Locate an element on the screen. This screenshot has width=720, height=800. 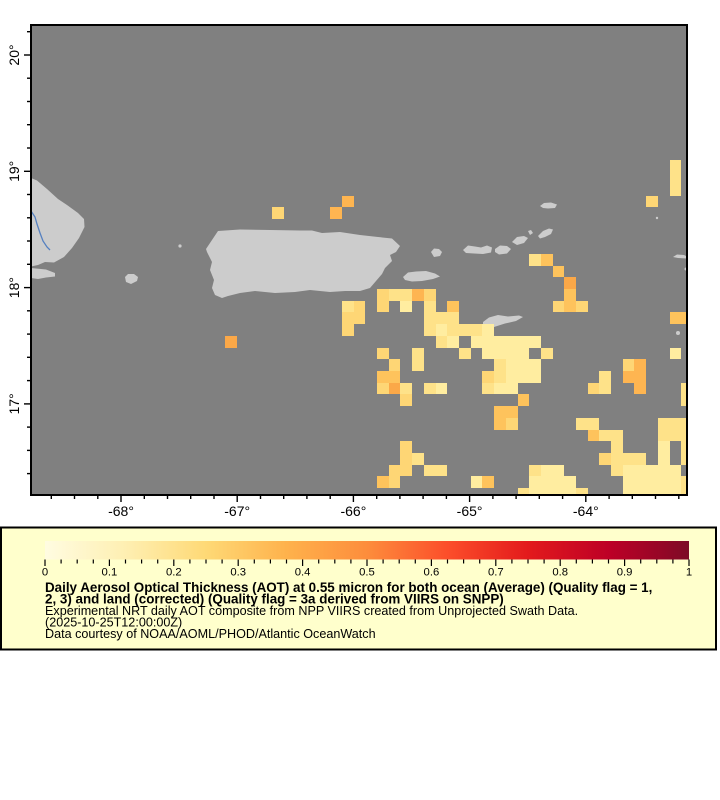
svg-text: 0.3 is located at coordinates (238, 573).